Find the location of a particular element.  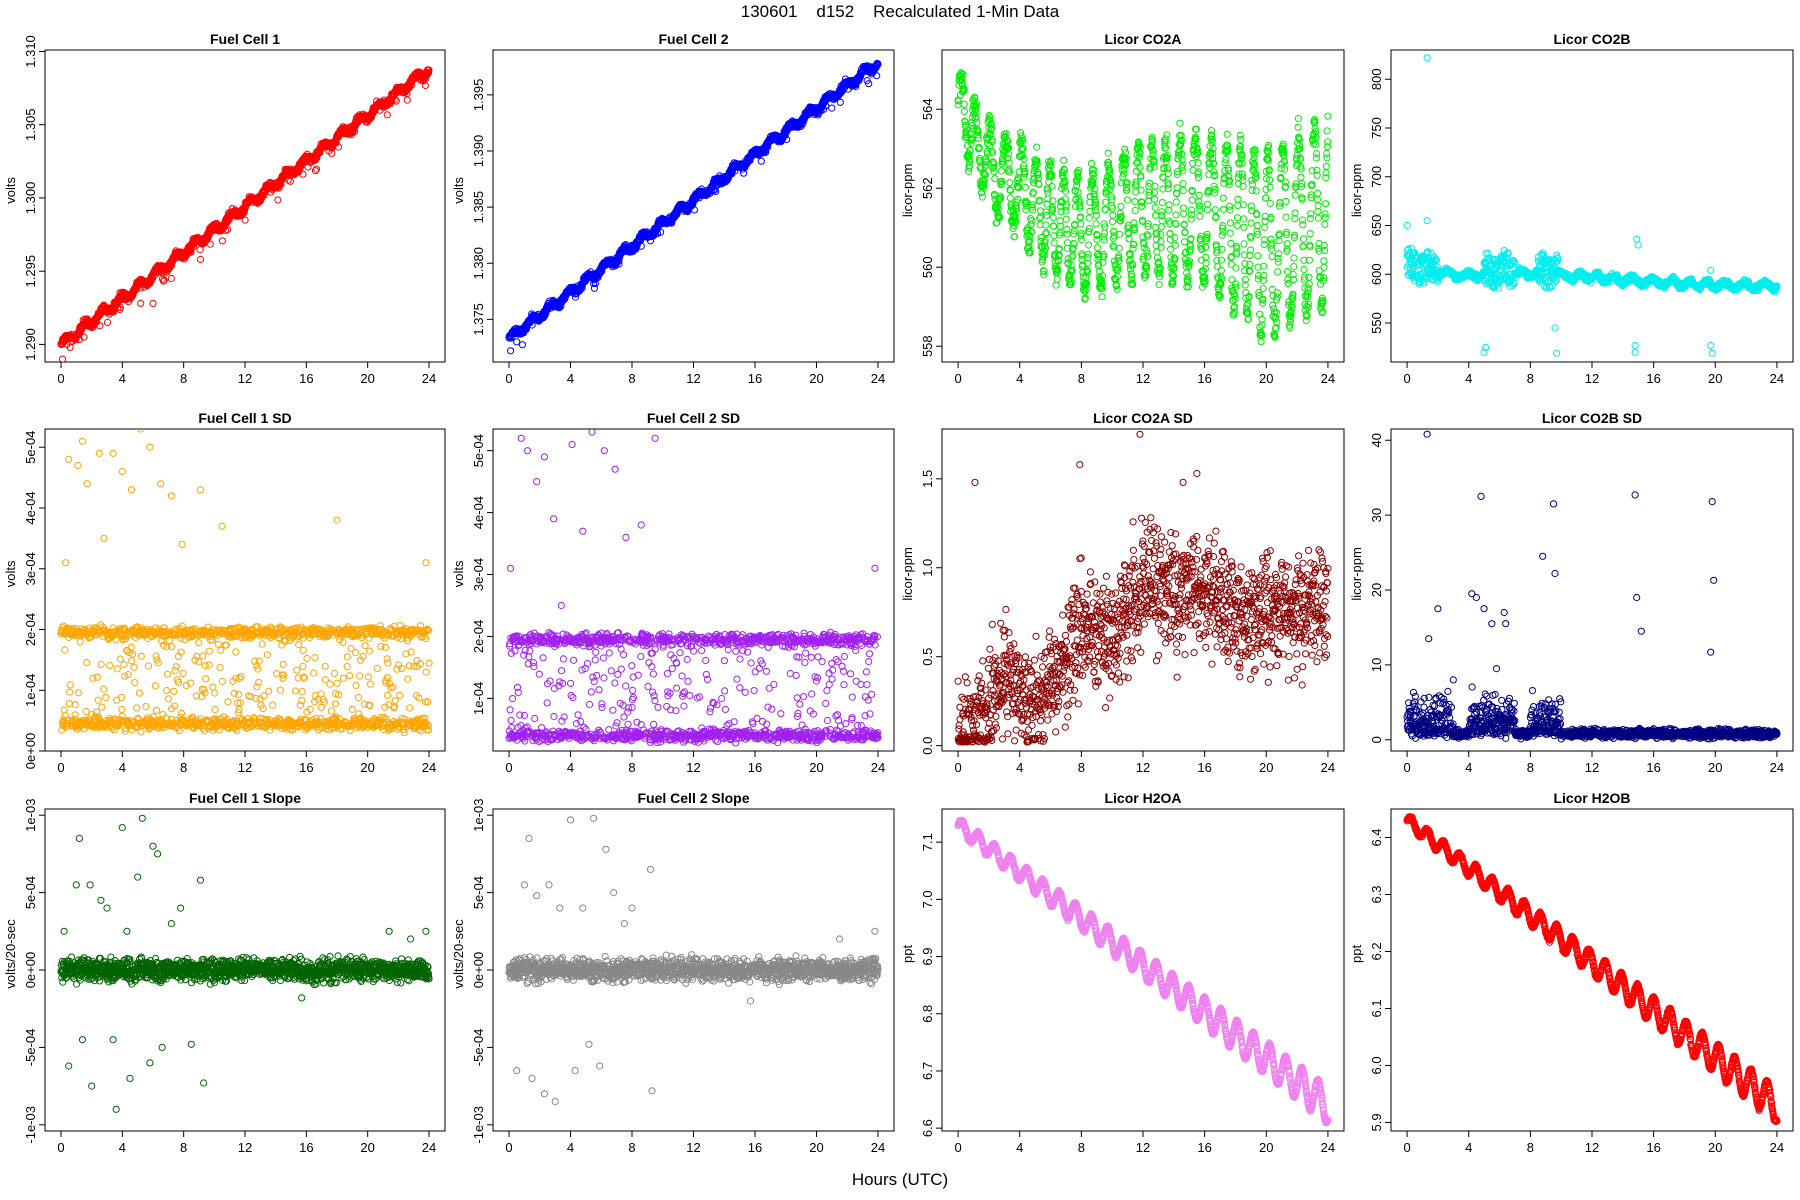

x-tick-label: 24 is located at coordinates (429, 378).